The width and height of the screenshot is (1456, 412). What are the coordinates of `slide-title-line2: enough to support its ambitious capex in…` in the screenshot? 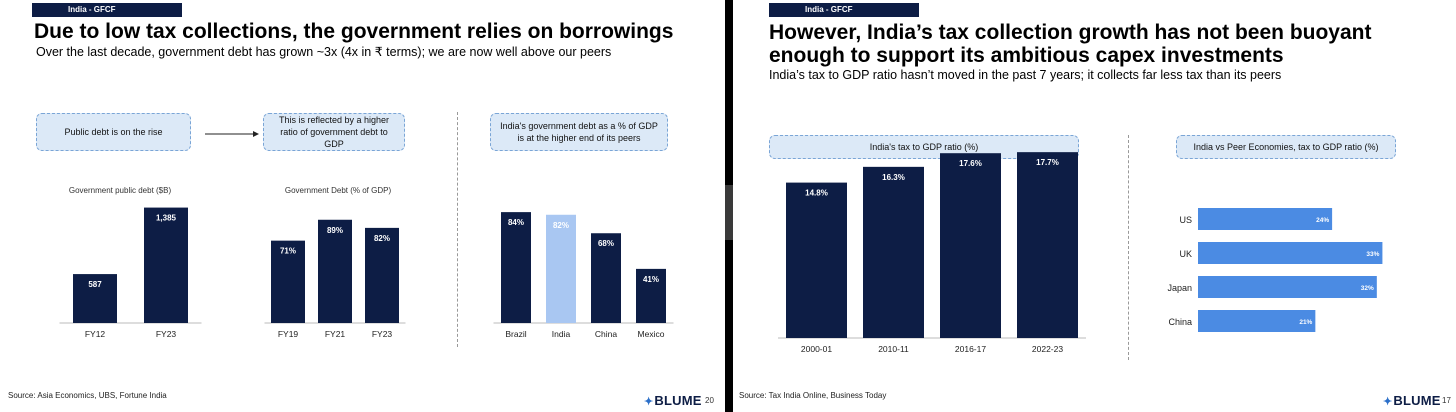 It's located at (1026, 55).